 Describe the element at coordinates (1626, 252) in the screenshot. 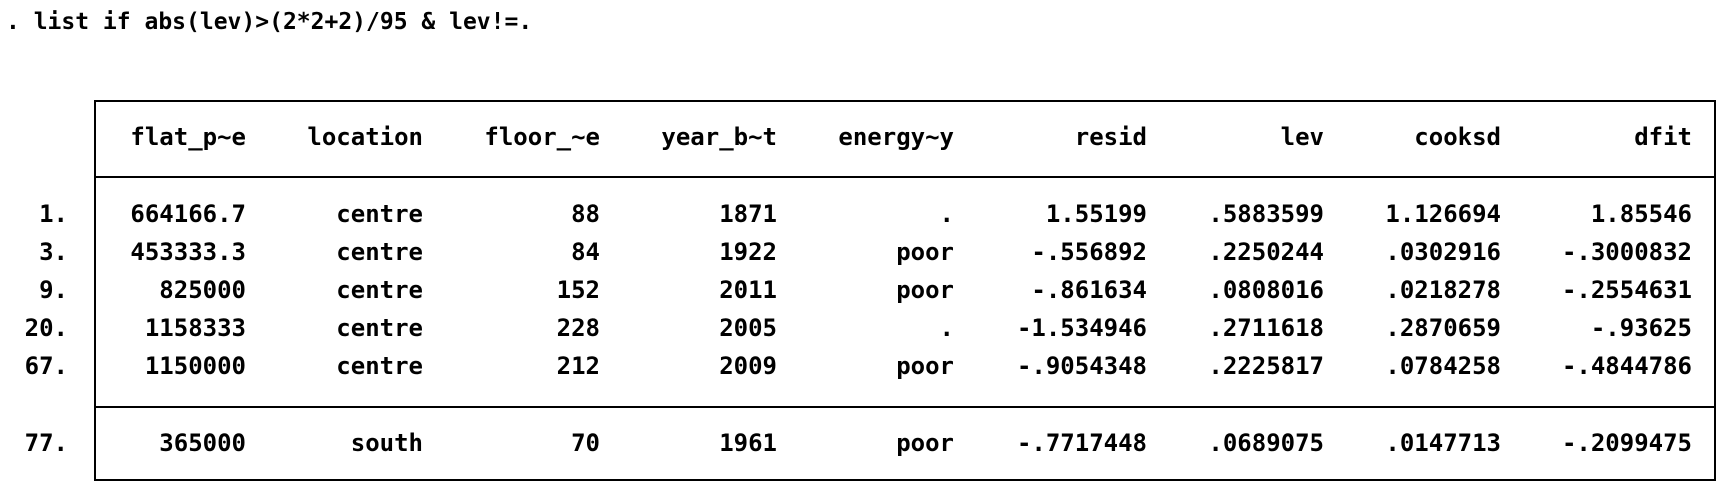

I see `table-cell: -.3000832` at that location.